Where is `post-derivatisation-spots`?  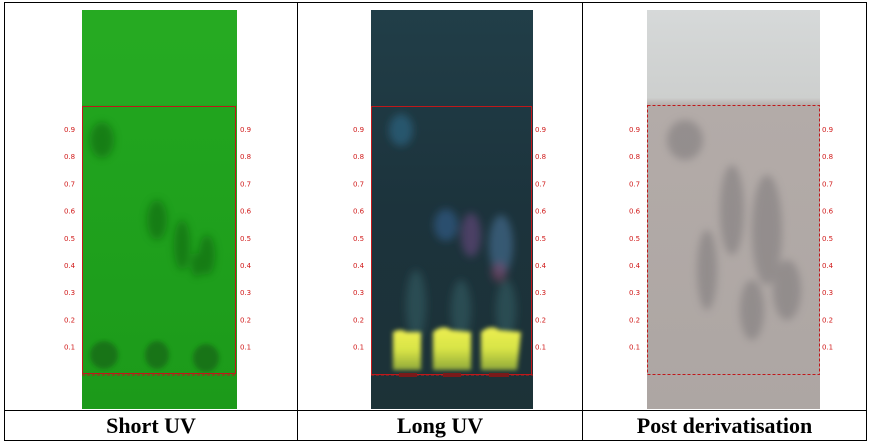 post-derivatisation-spots is located at coordinates (734, 230).